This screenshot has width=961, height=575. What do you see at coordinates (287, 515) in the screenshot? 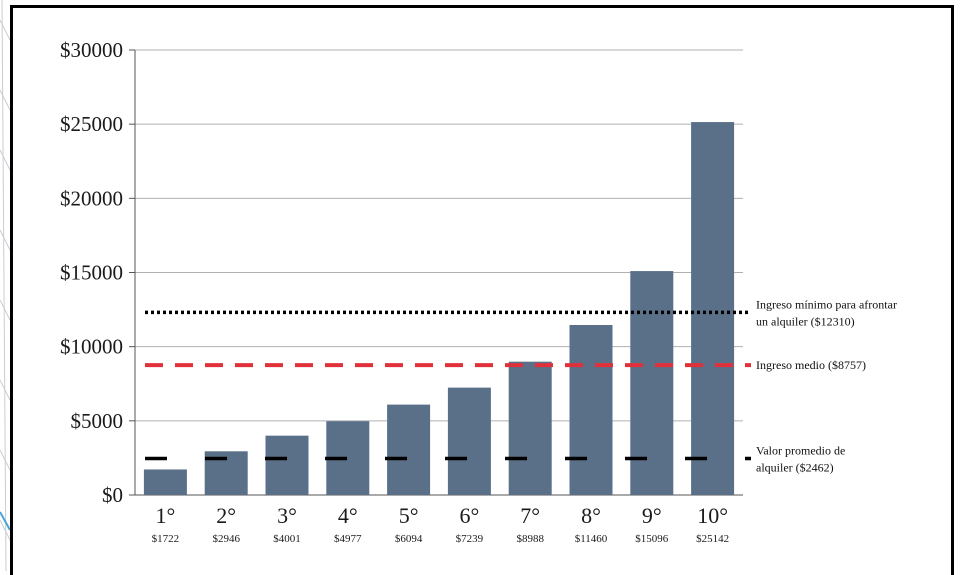
I see `category-label: 3°` at bounding box center [287, 515].